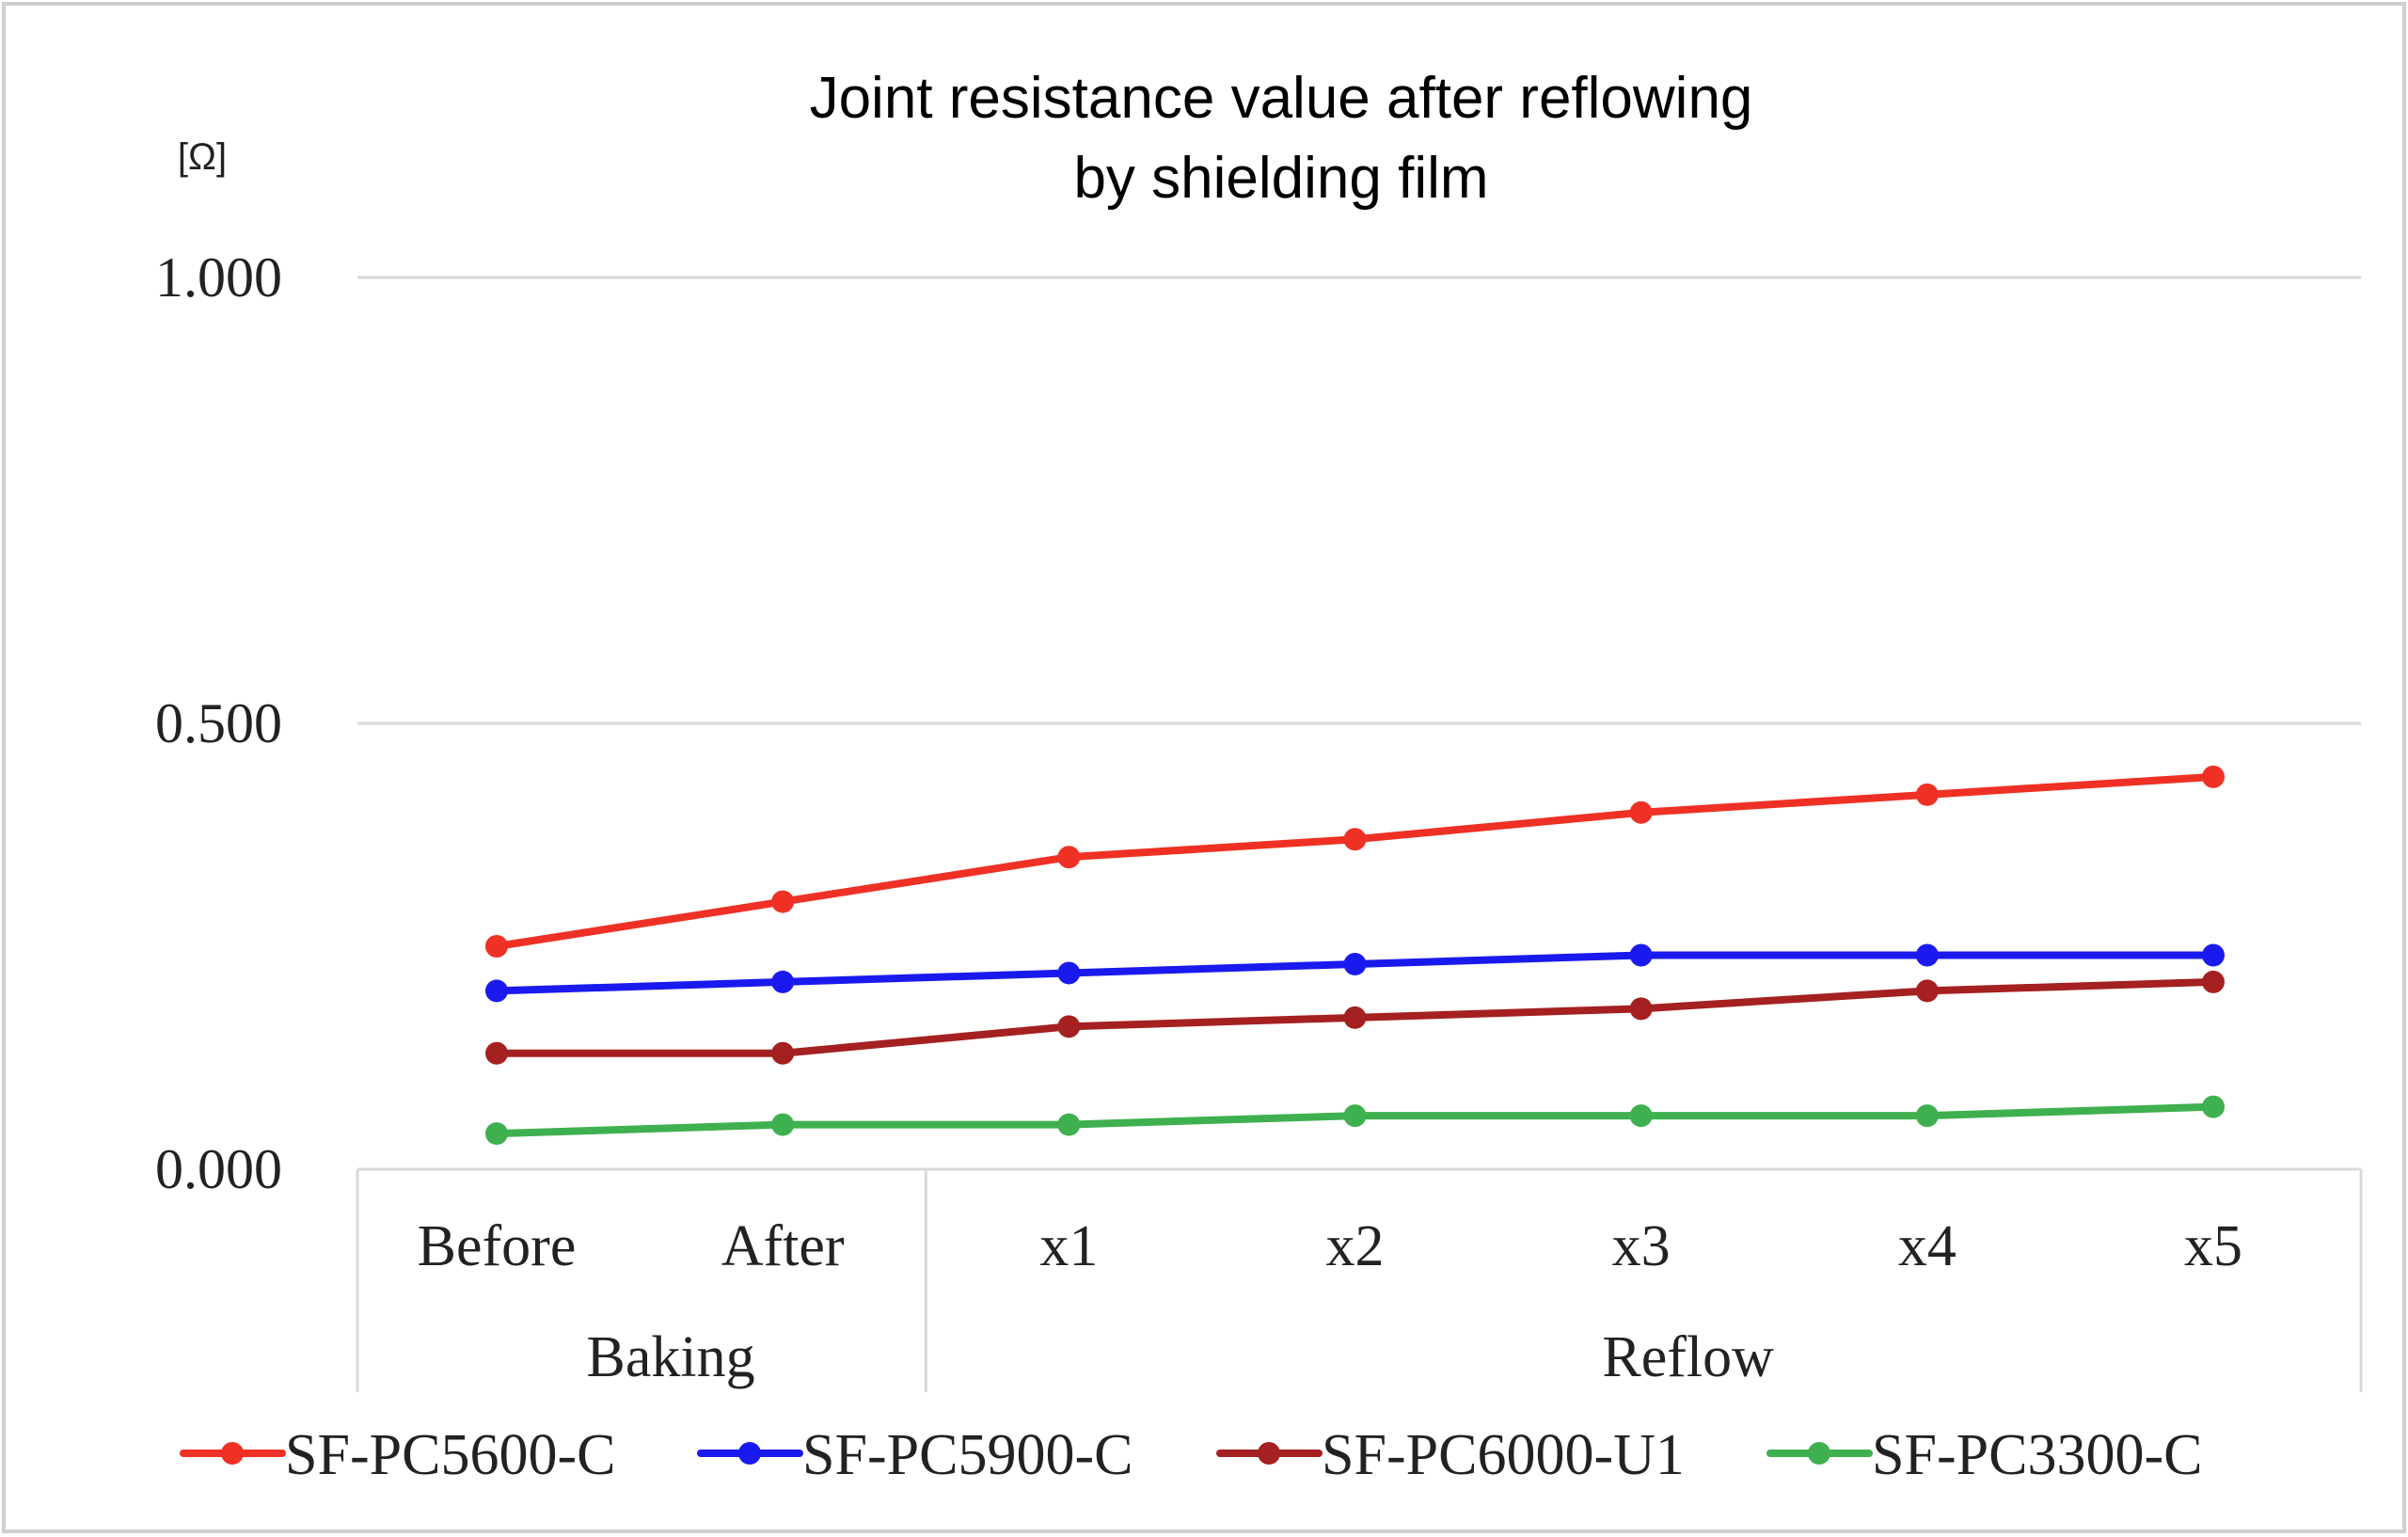 The height and width of the screenshot is (1537, 2408). Describe the element at coordinates (1927, 1246) in the screenshot. I see `x-tick-label: x4` at that location.